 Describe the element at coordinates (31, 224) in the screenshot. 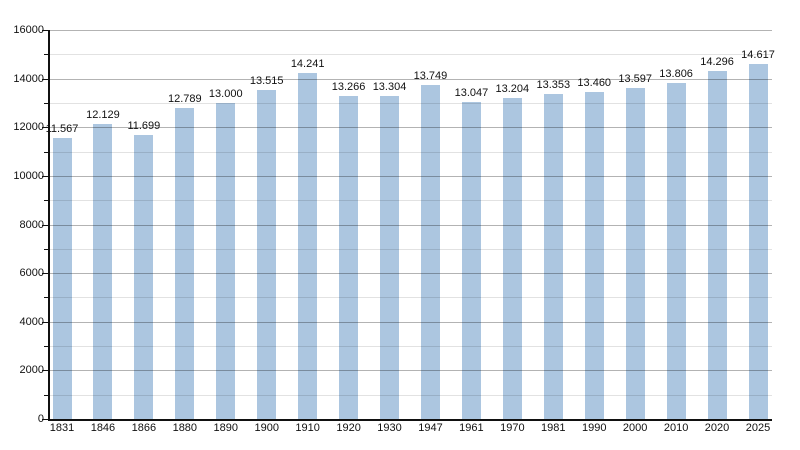

I see `y-axis-tick-label: 8000` at that location.